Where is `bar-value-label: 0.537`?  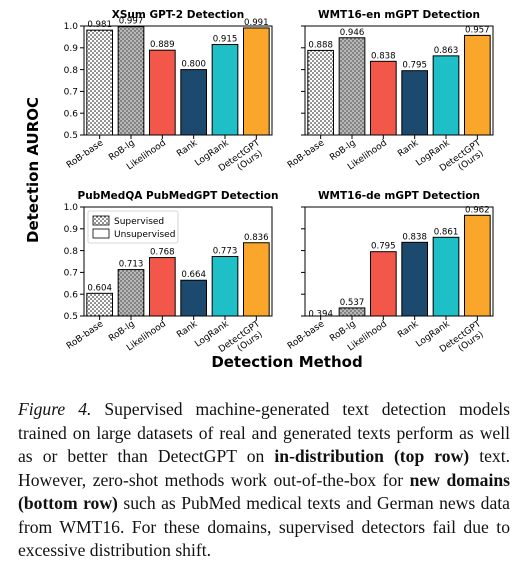
bar-value-label: 0.537 is located at coordinates (352, 303).